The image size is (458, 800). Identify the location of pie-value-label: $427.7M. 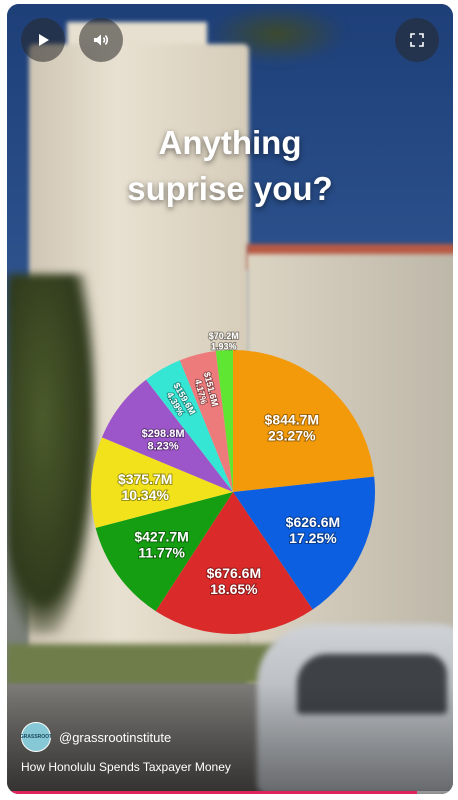
(161, 536).